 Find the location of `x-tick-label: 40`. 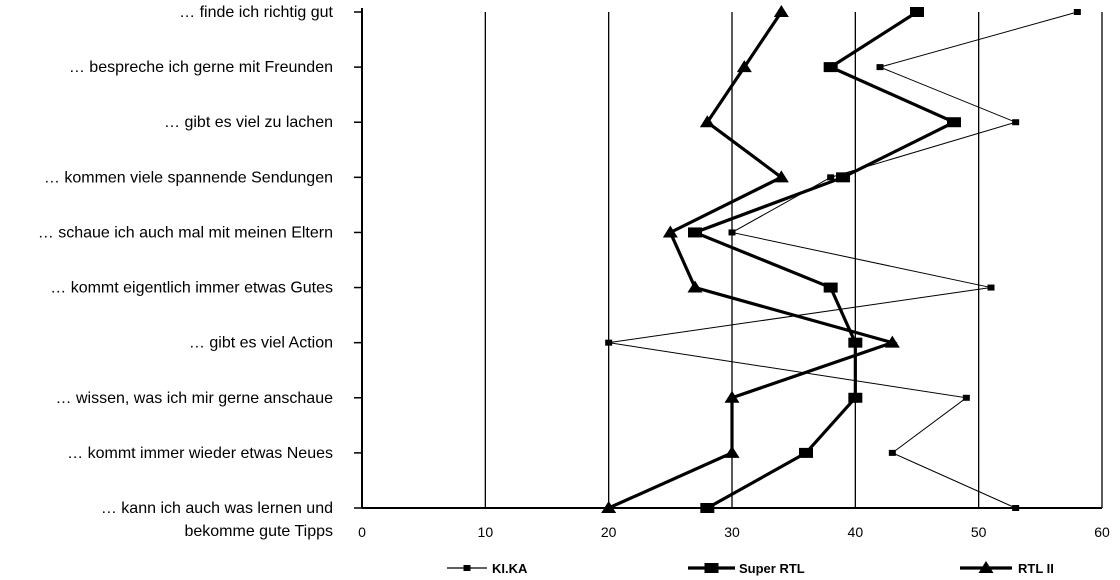

x-tick-label: 40 is located at coordinates (856, 532).